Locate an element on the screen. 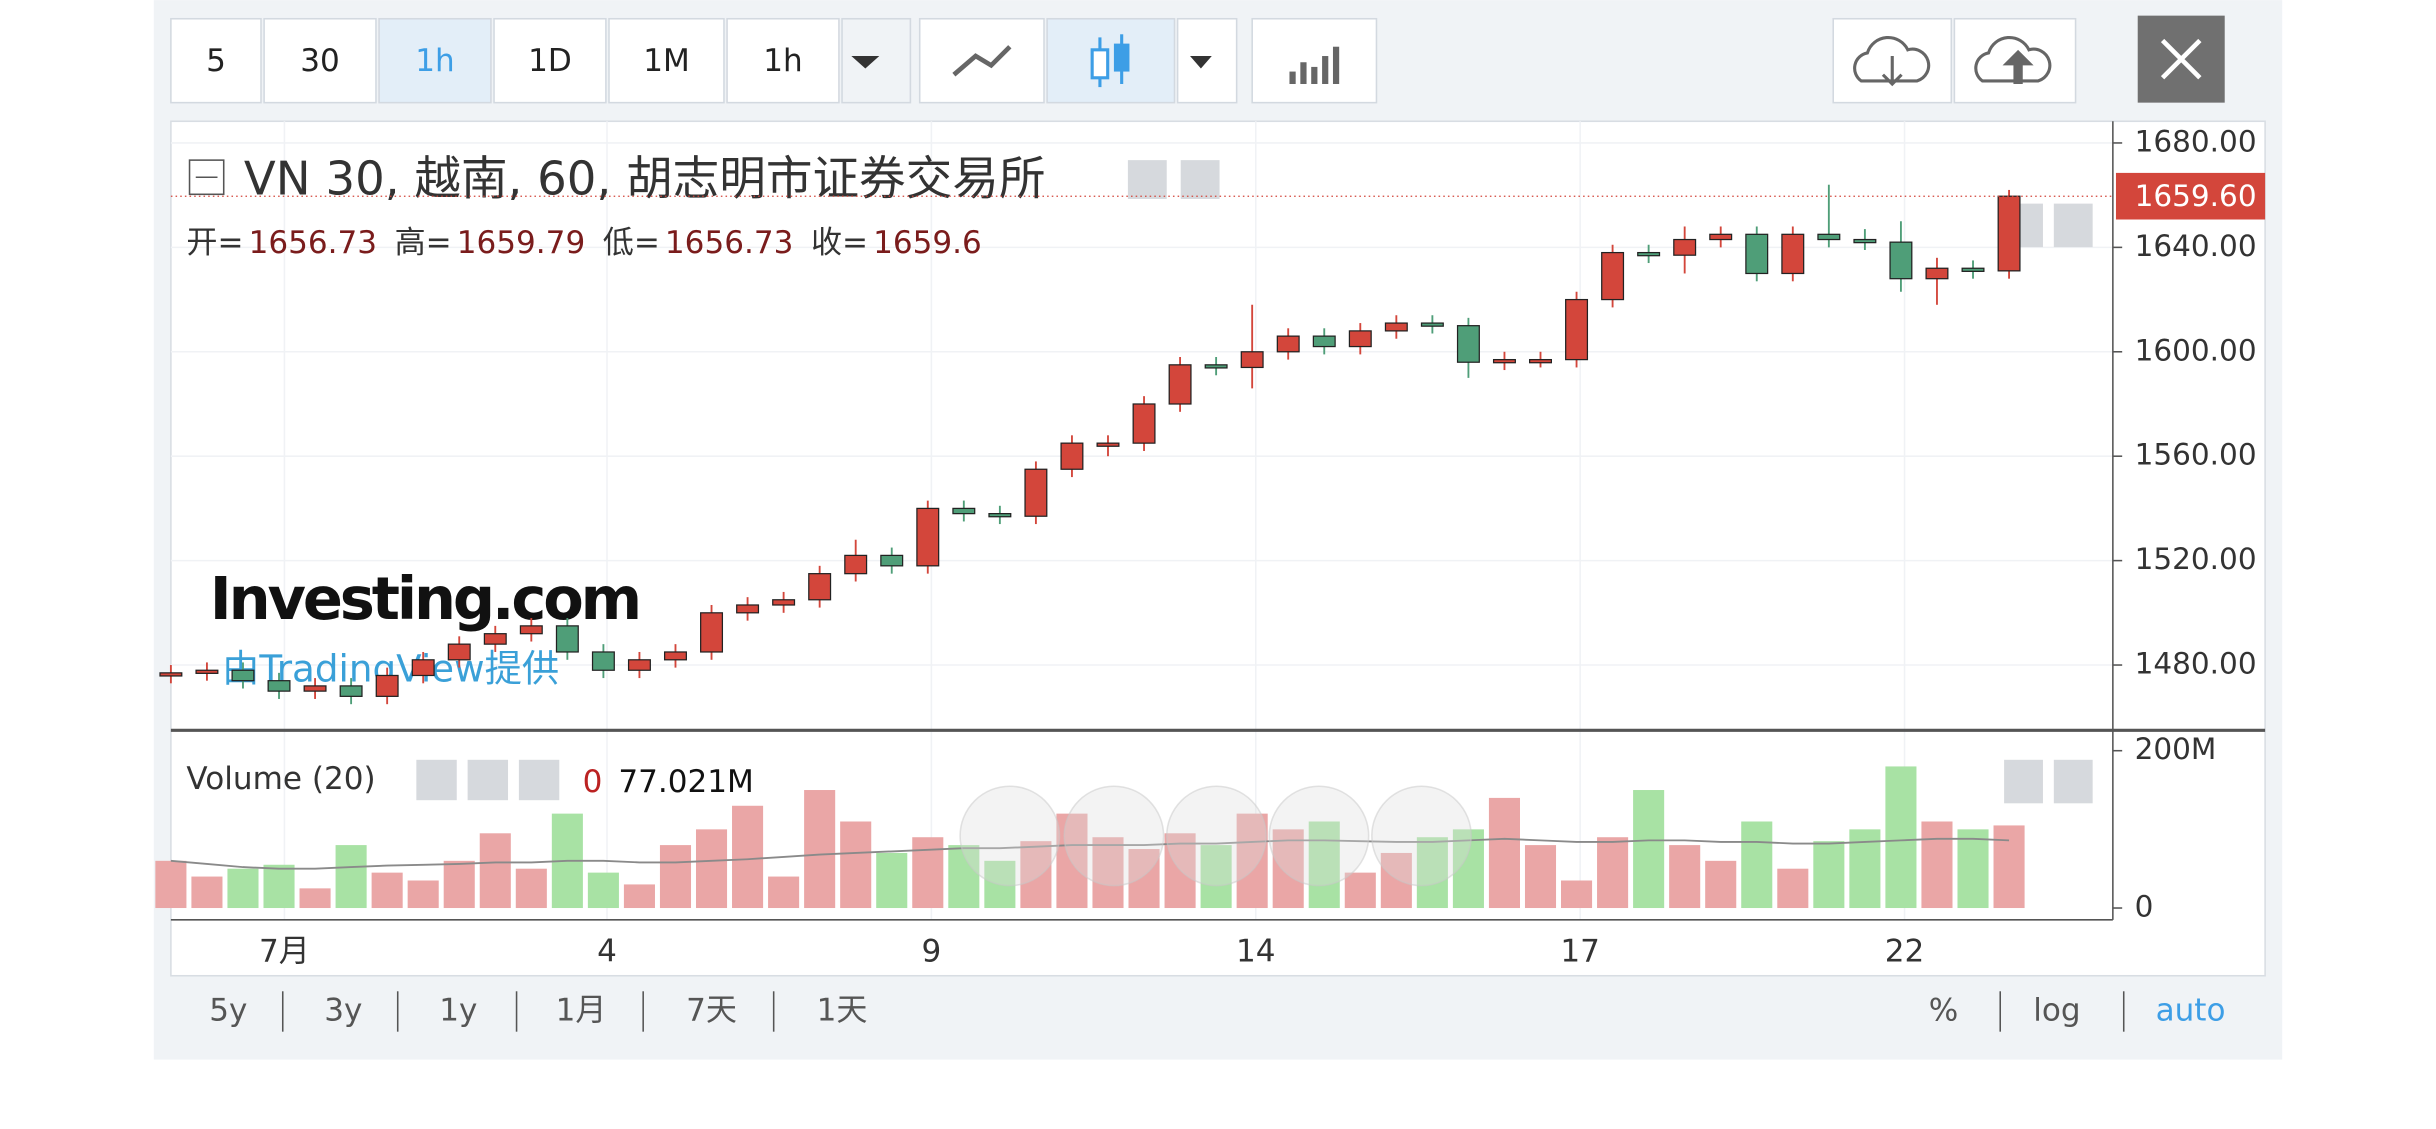  interval-label: 1D is located at coordinates (550, 61).